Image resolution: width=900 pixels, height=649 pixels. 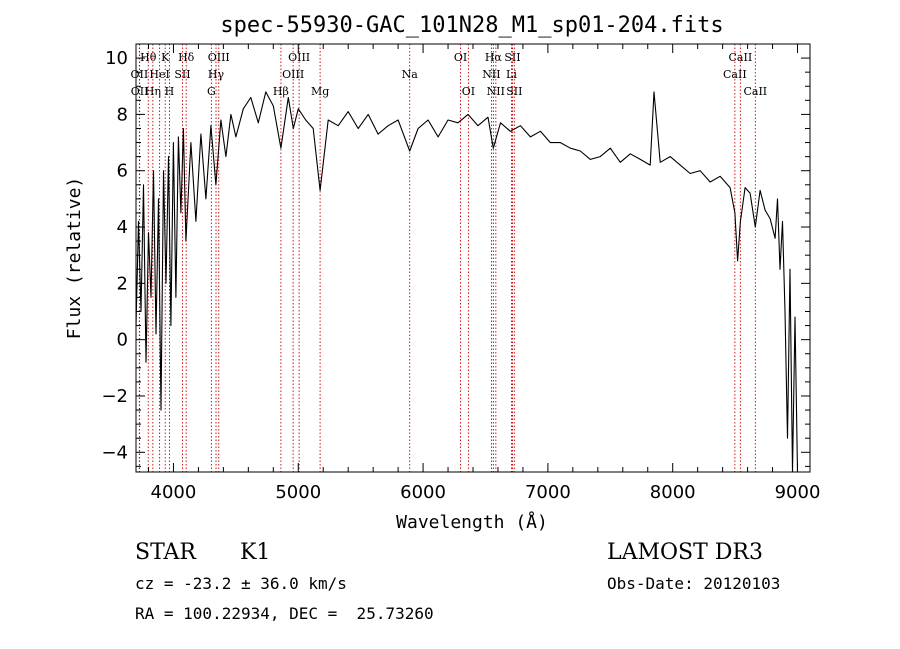 I want to click on line-label: Hγ, so click(x=216, y=74).